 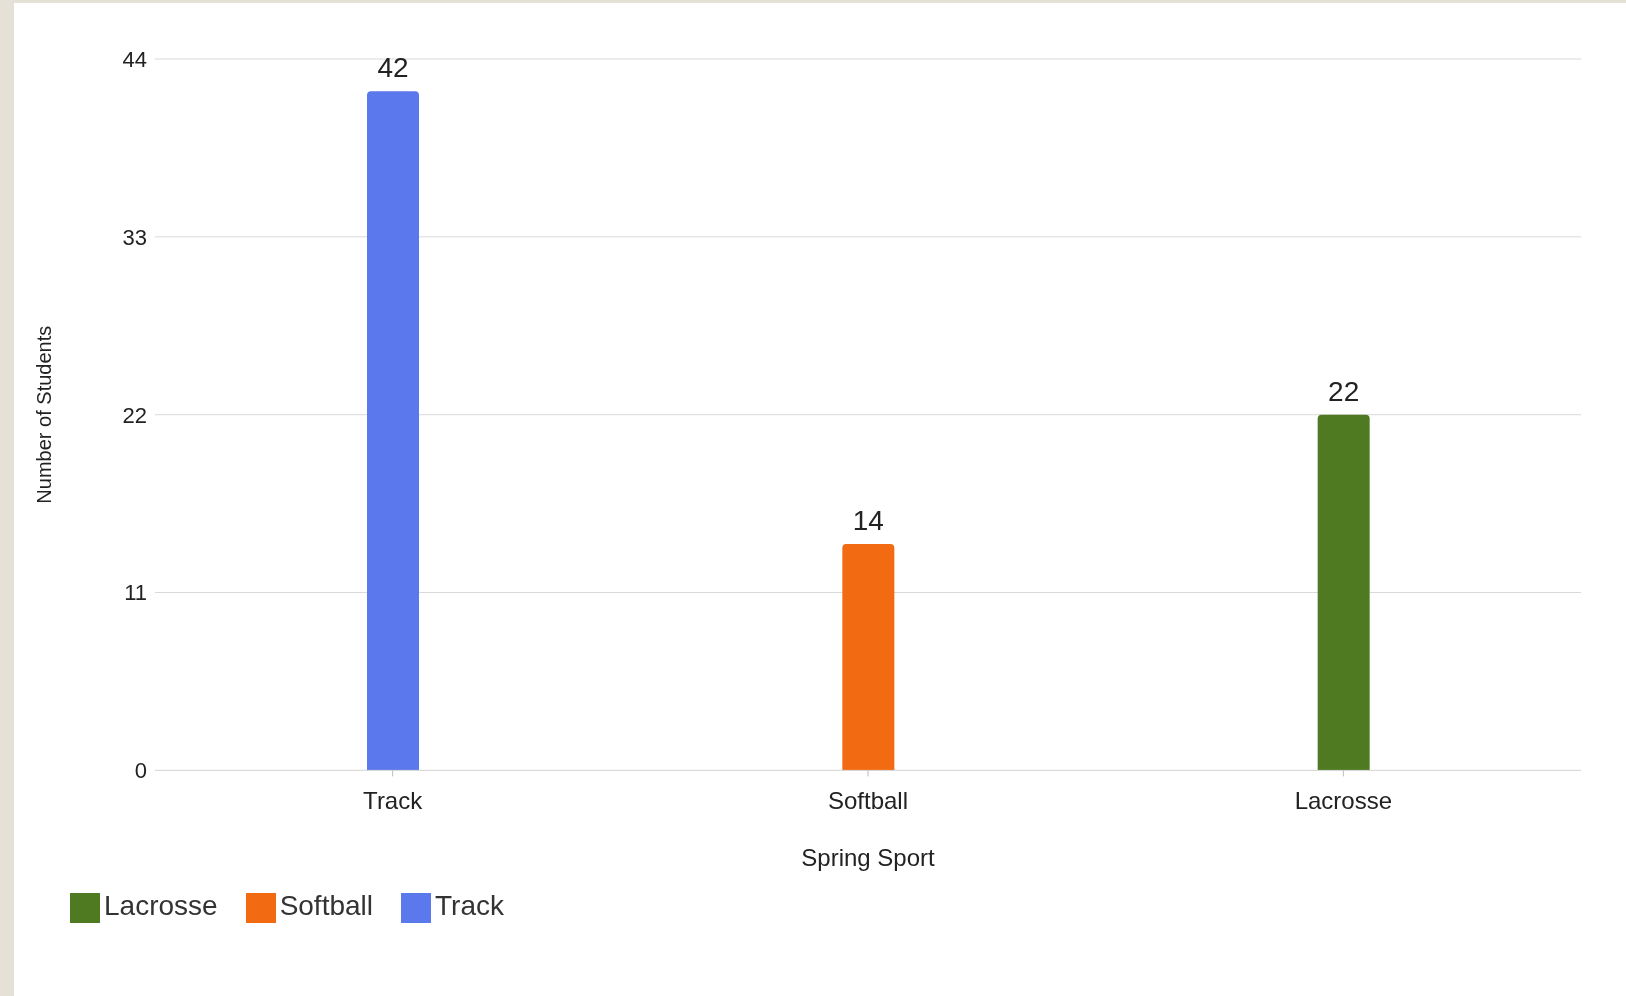 What do you see at coordinates (868, 858) in the screenshot?
I see `x-axis-title: Spring Sport` at bounding box center [868, 858].